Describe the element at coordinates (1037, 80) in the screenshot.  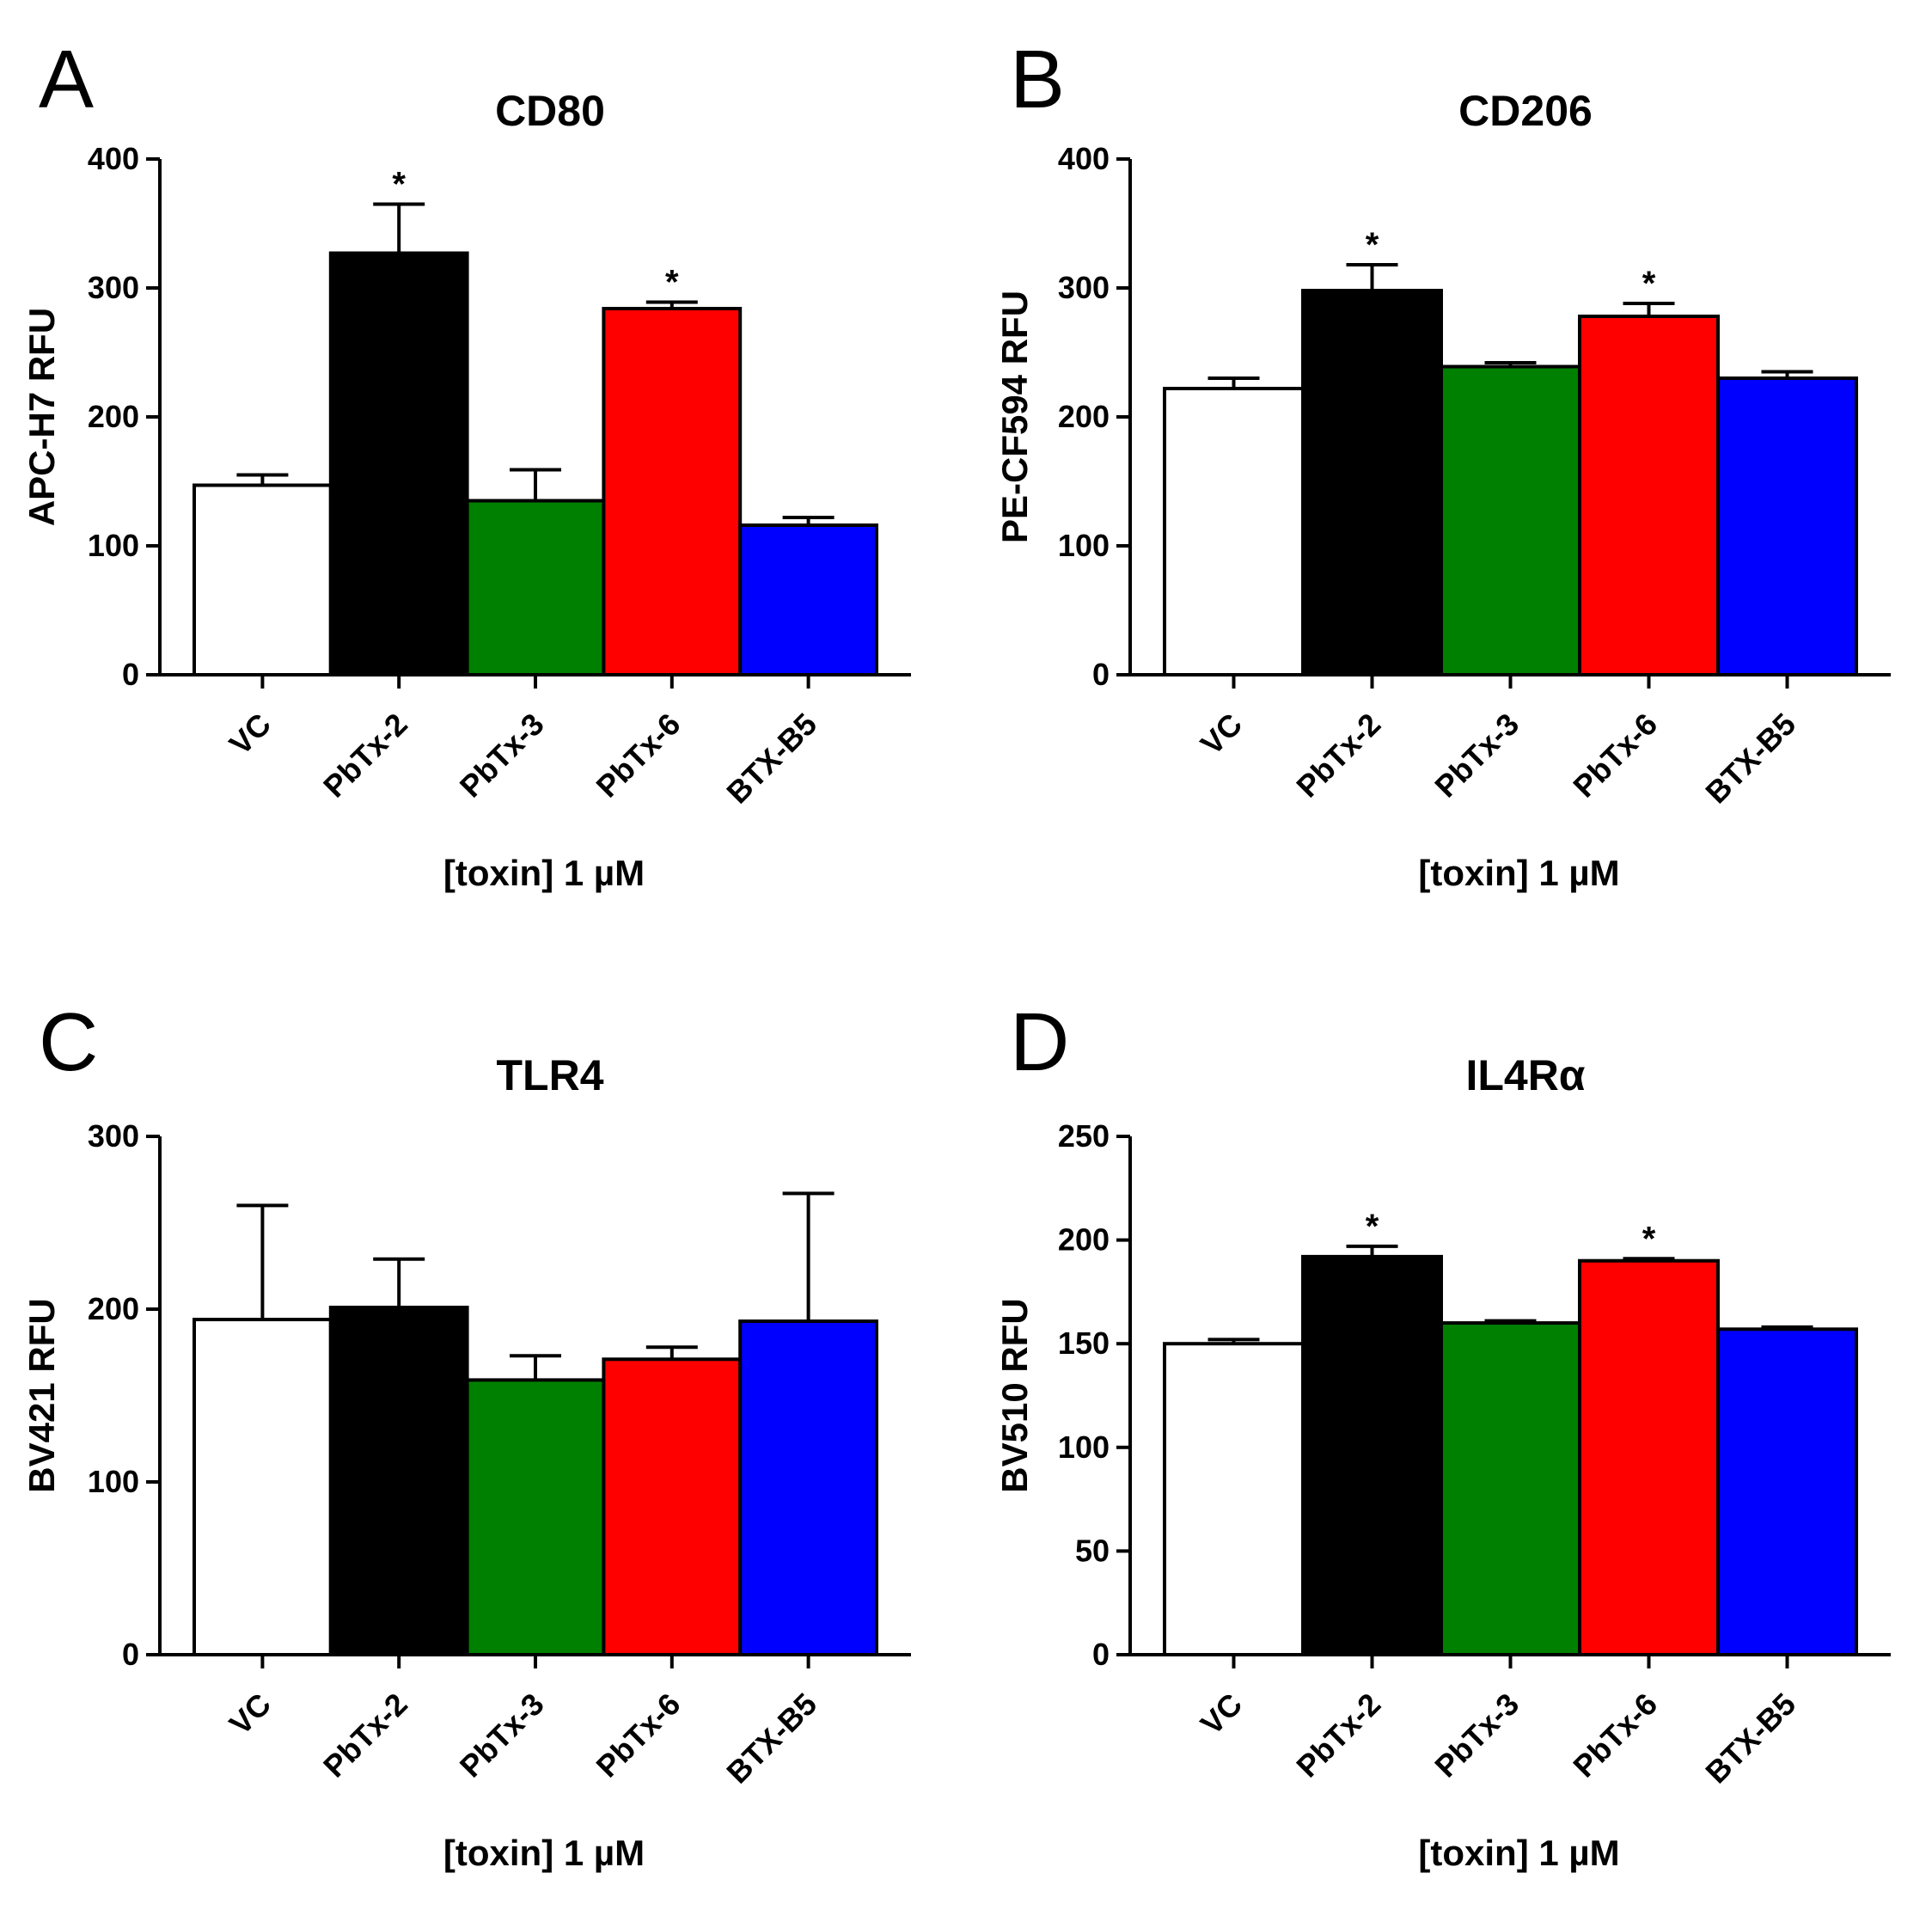
I see `panel-letter: B` at that location.